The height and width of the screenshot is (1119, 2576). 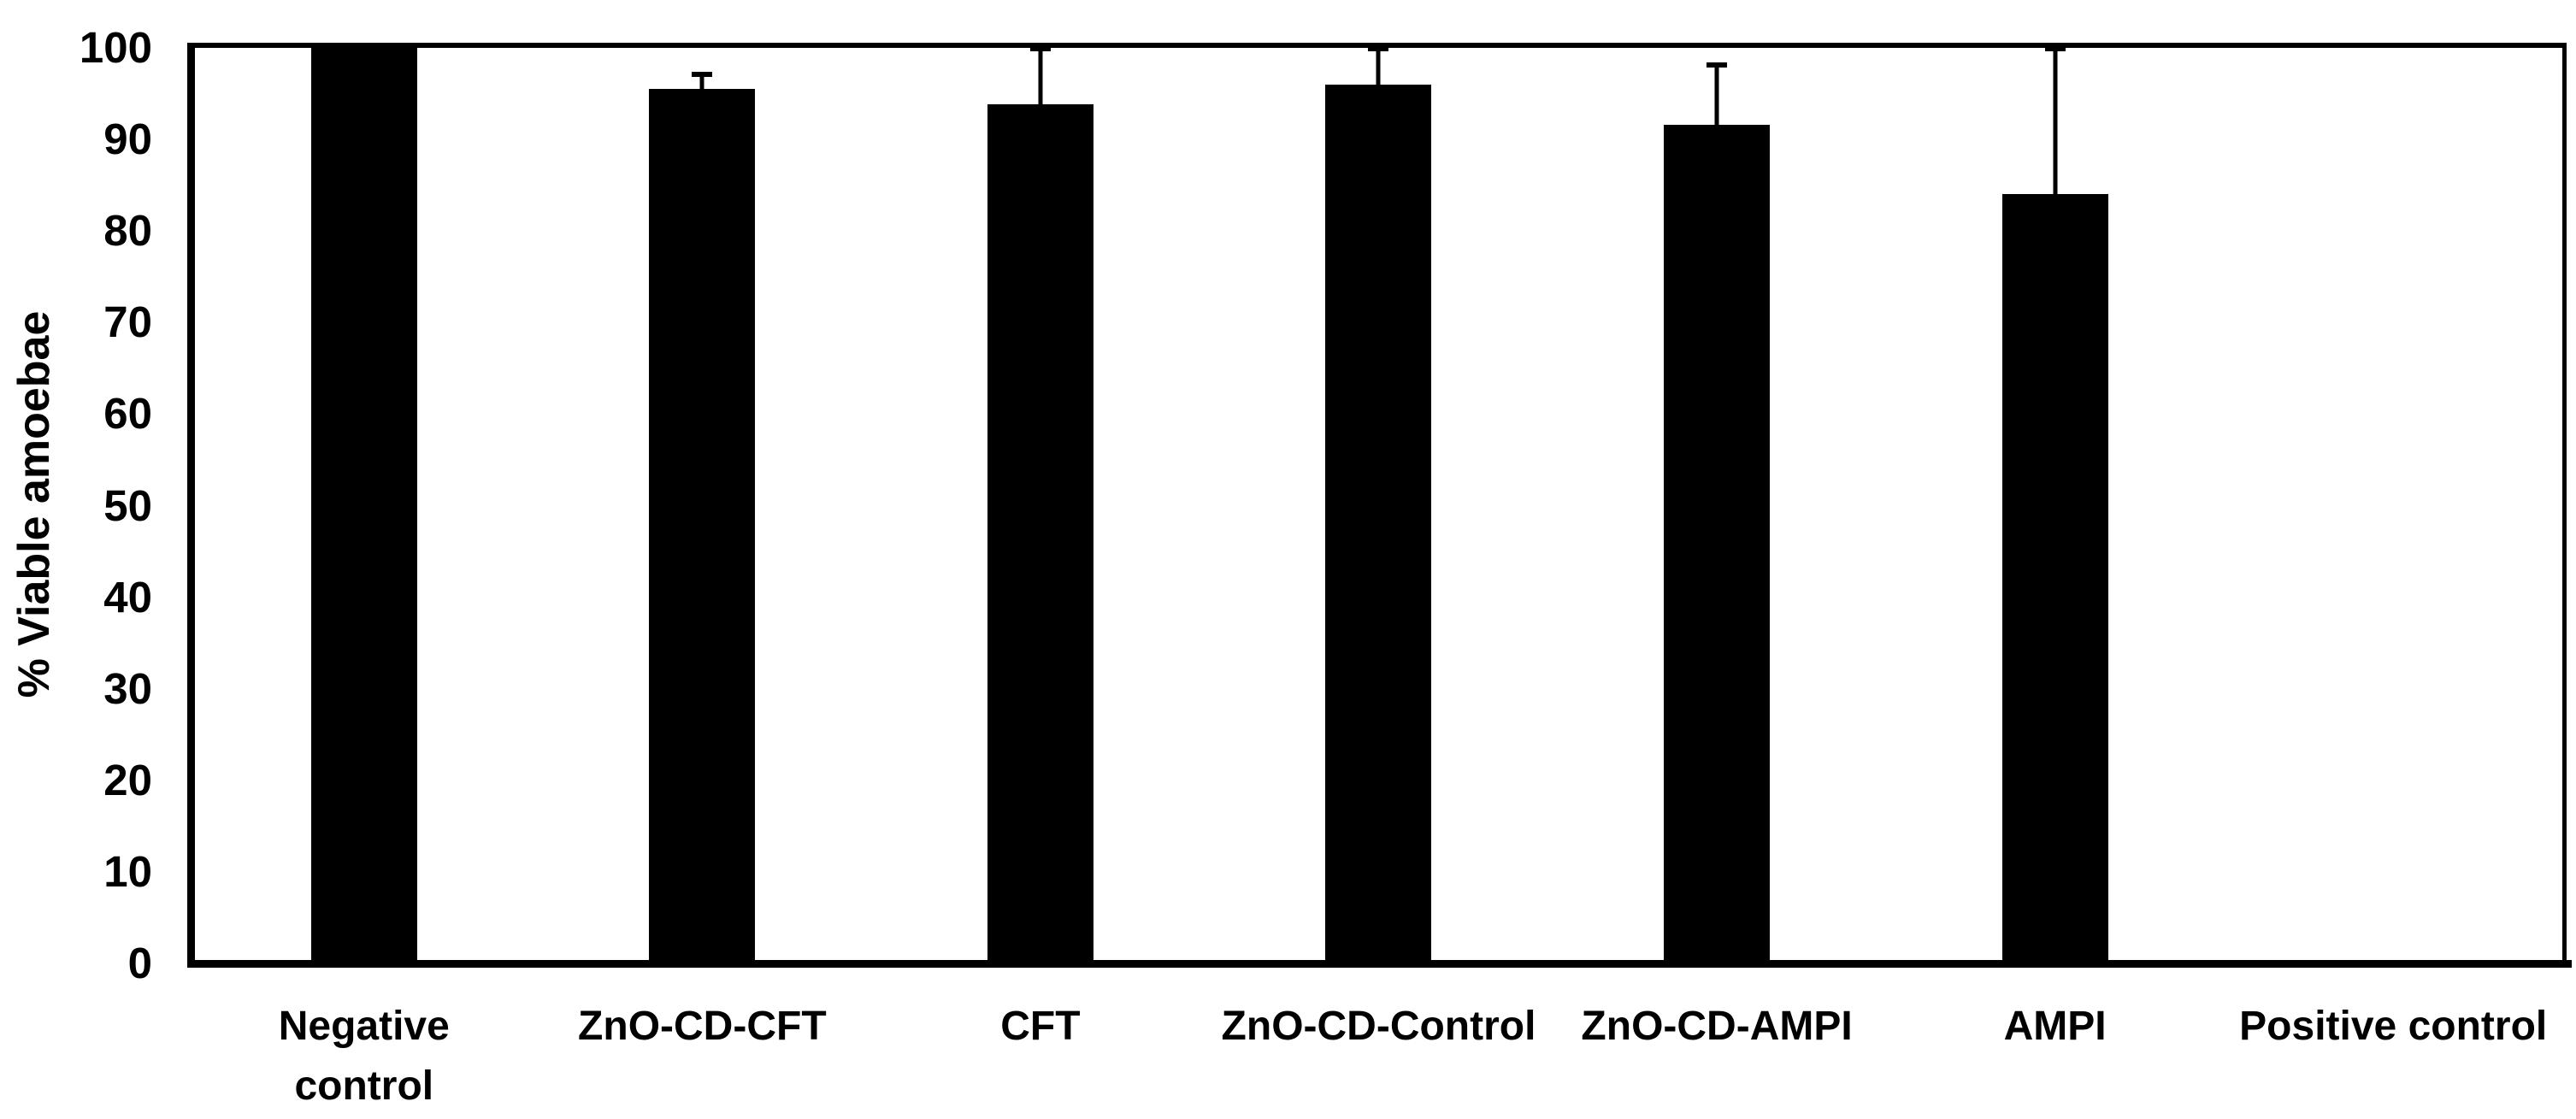 What do you see at coordinates (139, 963) in the screenshot?
I see `y-tick-label: 0` at bounding box center [139, 963].